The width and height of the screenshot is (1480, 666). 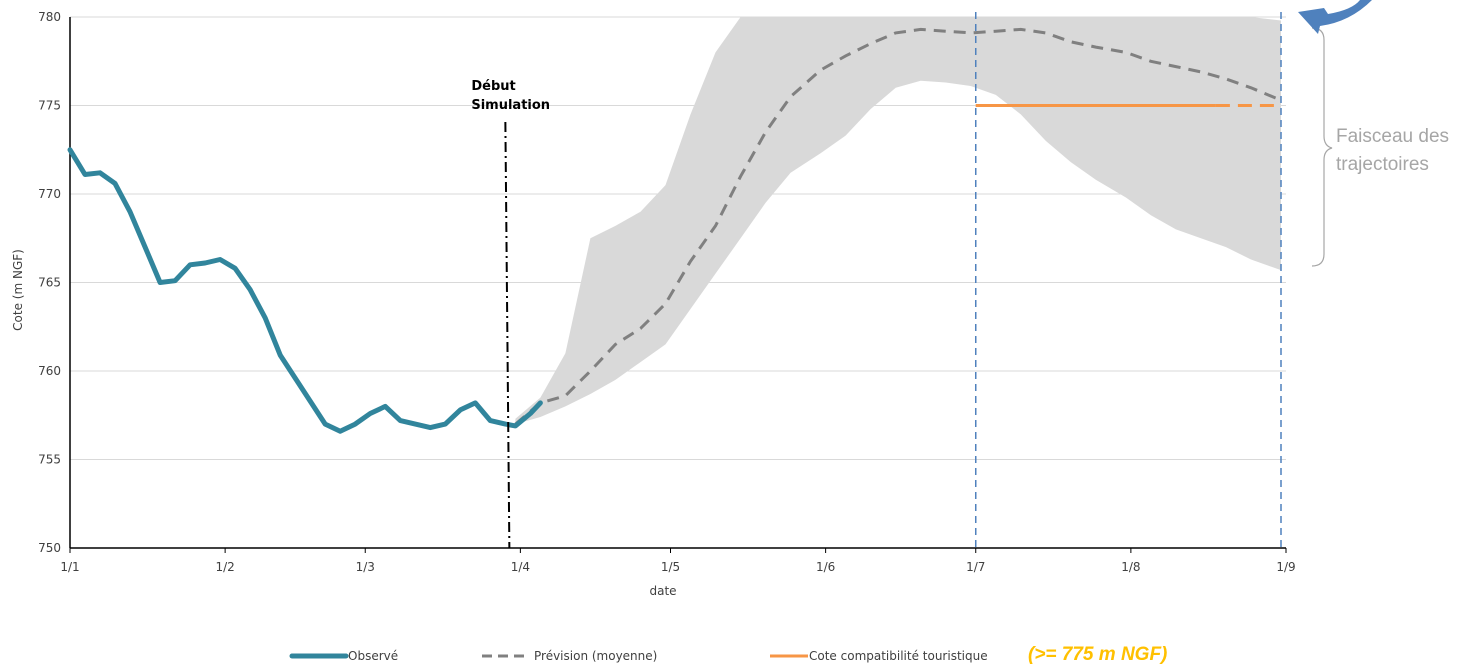 I want to click on arrow-icon, so click(x=1335, y=17).